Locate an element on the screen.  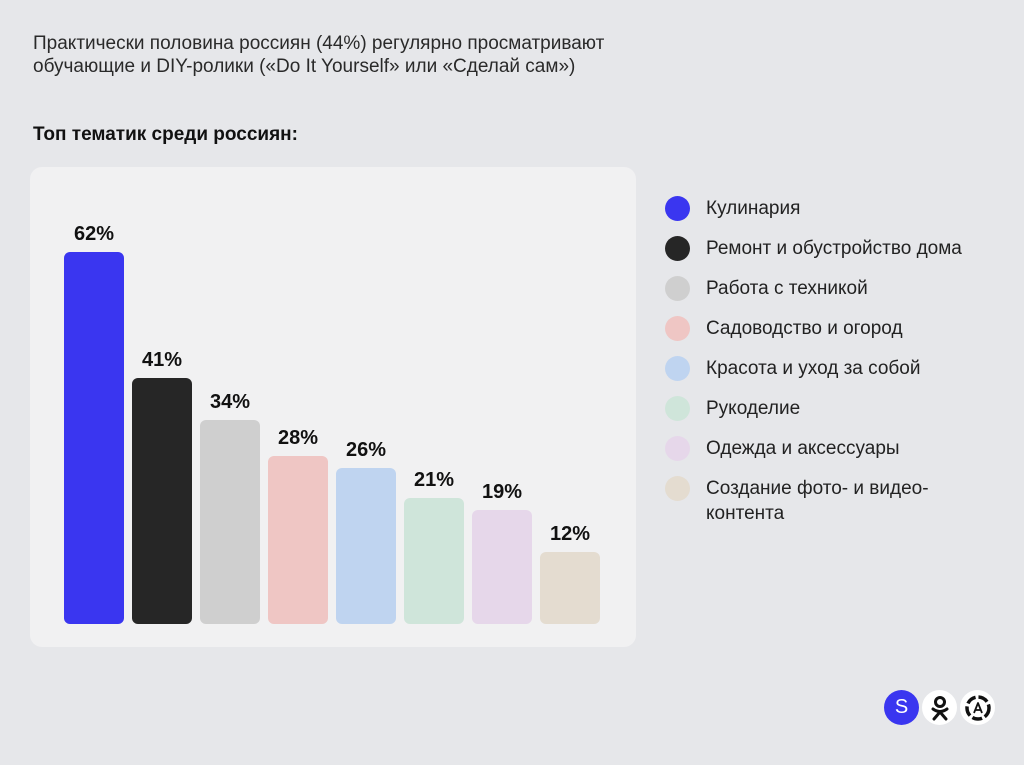
brand-logos: S is located at coordinates (939, 707).